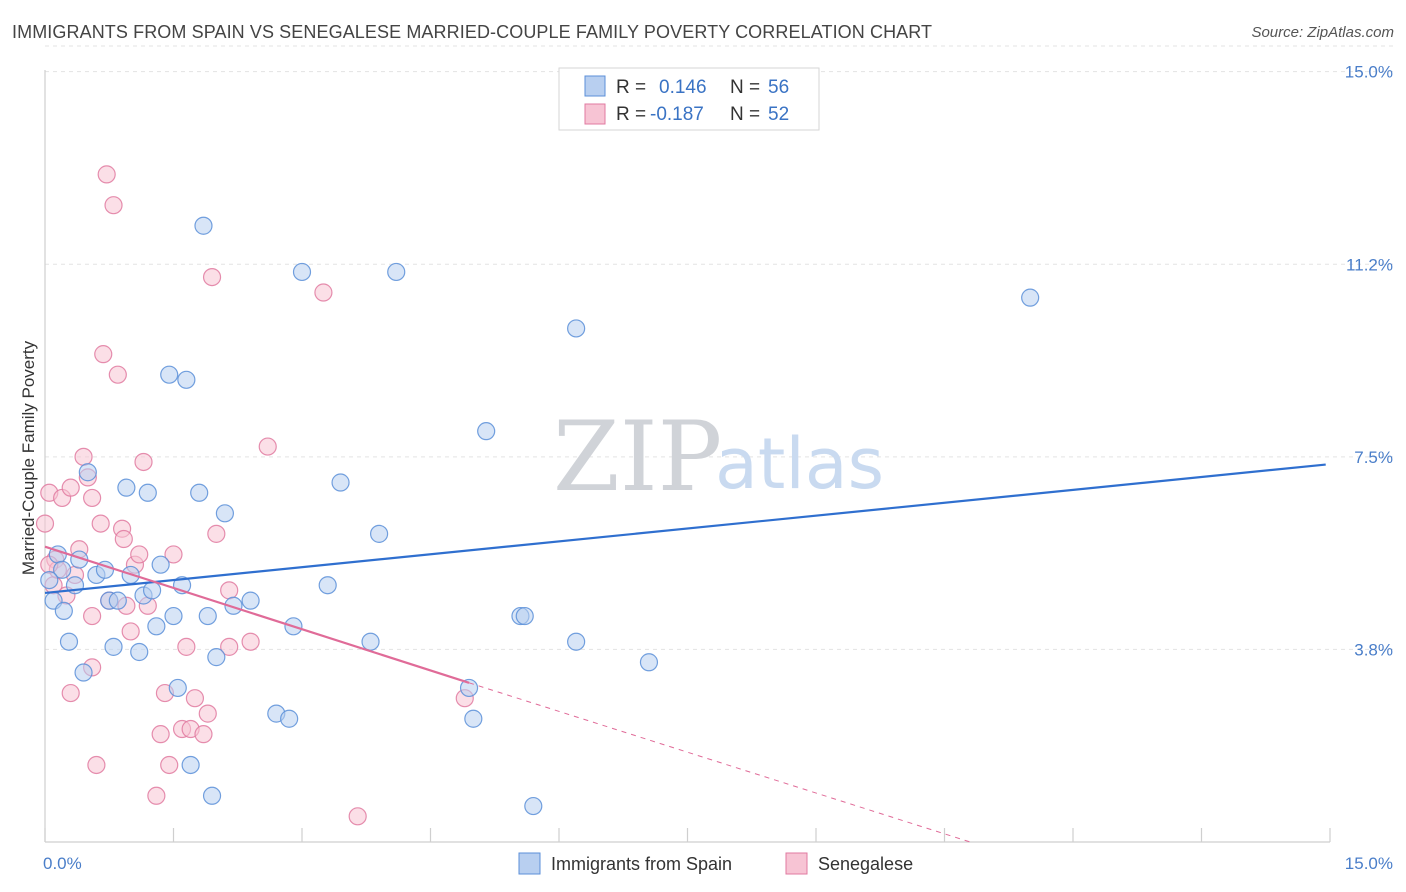 The width and height of the screenshot is (1406, 892). Describe the element at coordinates (689, 99) in the screenshot. I see `correlation-legend: R = 0.146 N = 56 R = -0.187 N = 52` at that location.